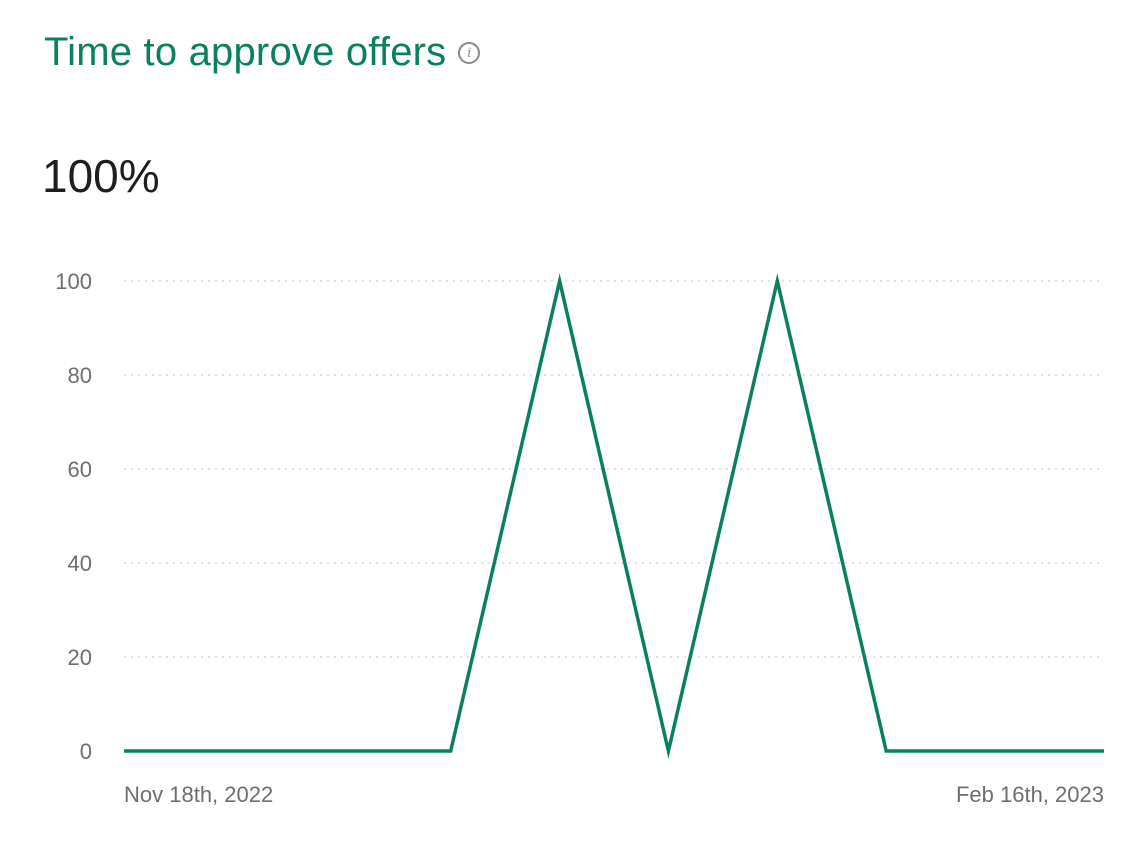 This screenshot has width=1146, height=864. I want to click on x-axis-end-label: Feb 16th, 2023, so click(1030, 794).